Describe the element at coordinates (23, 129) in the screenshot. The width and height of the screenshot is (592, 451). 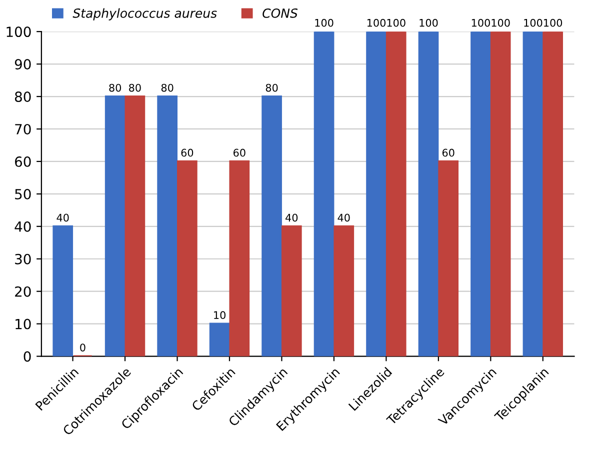
I see `y-tick-label: 70` at that location.